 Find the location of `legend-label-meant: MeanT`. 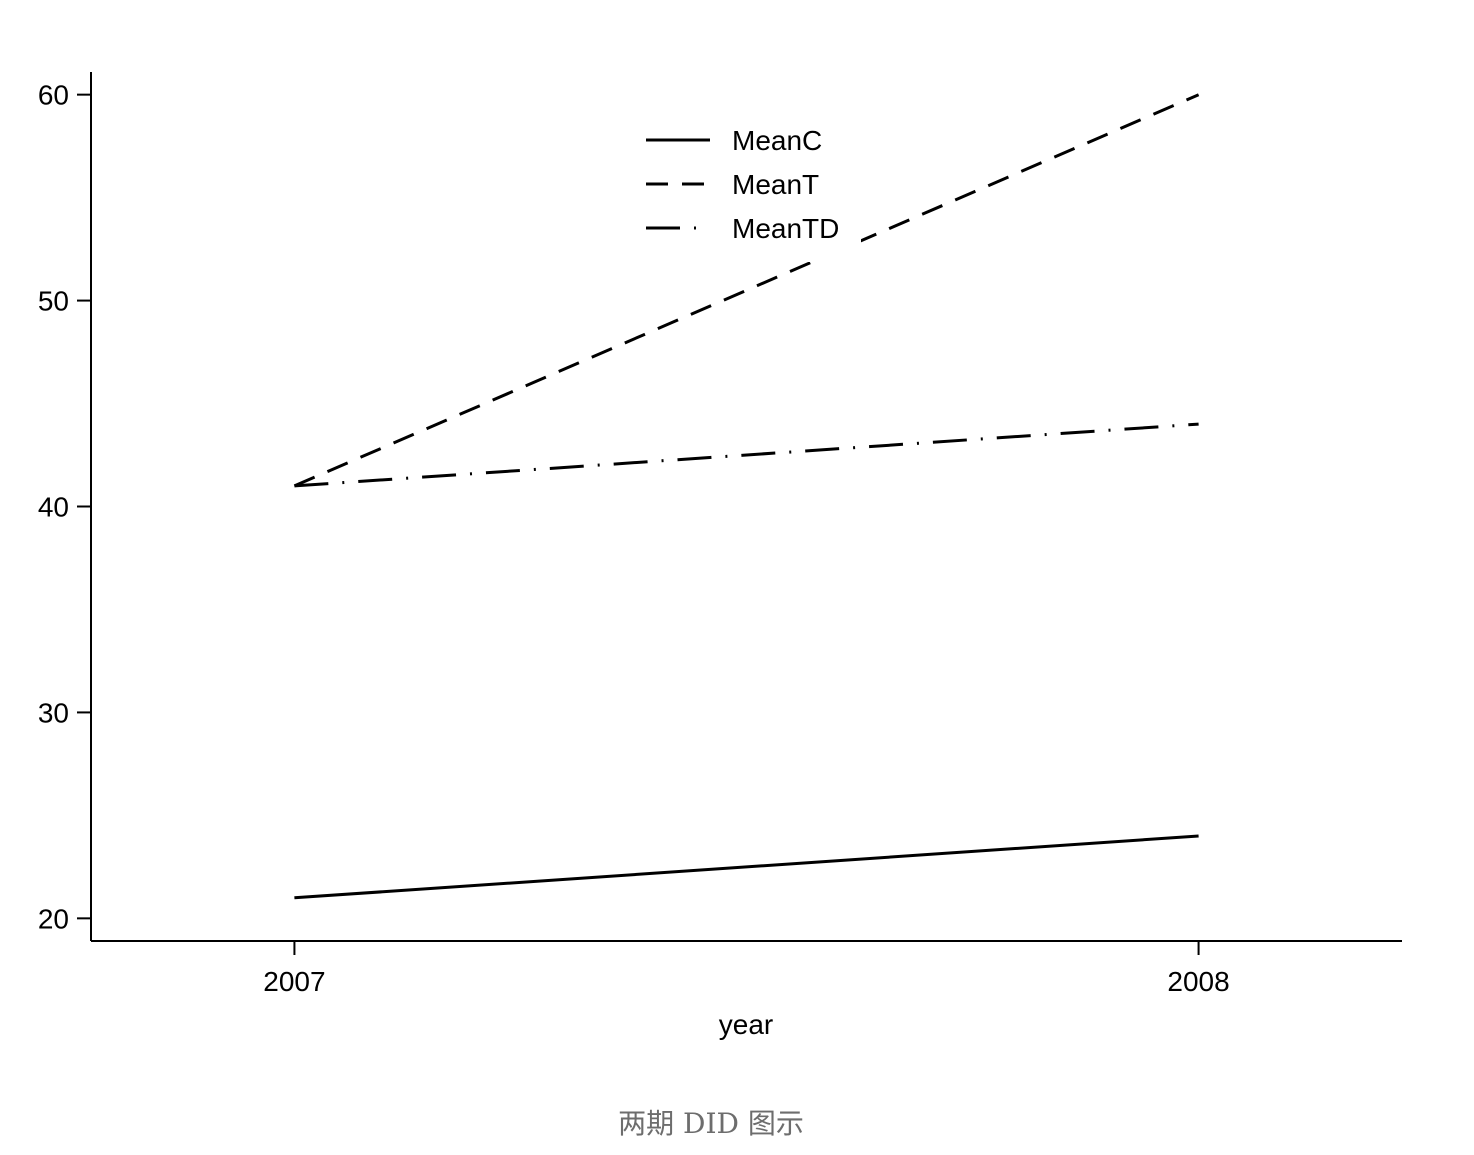

legend-label-meant: MeanT is located at coordinates (775, 184).